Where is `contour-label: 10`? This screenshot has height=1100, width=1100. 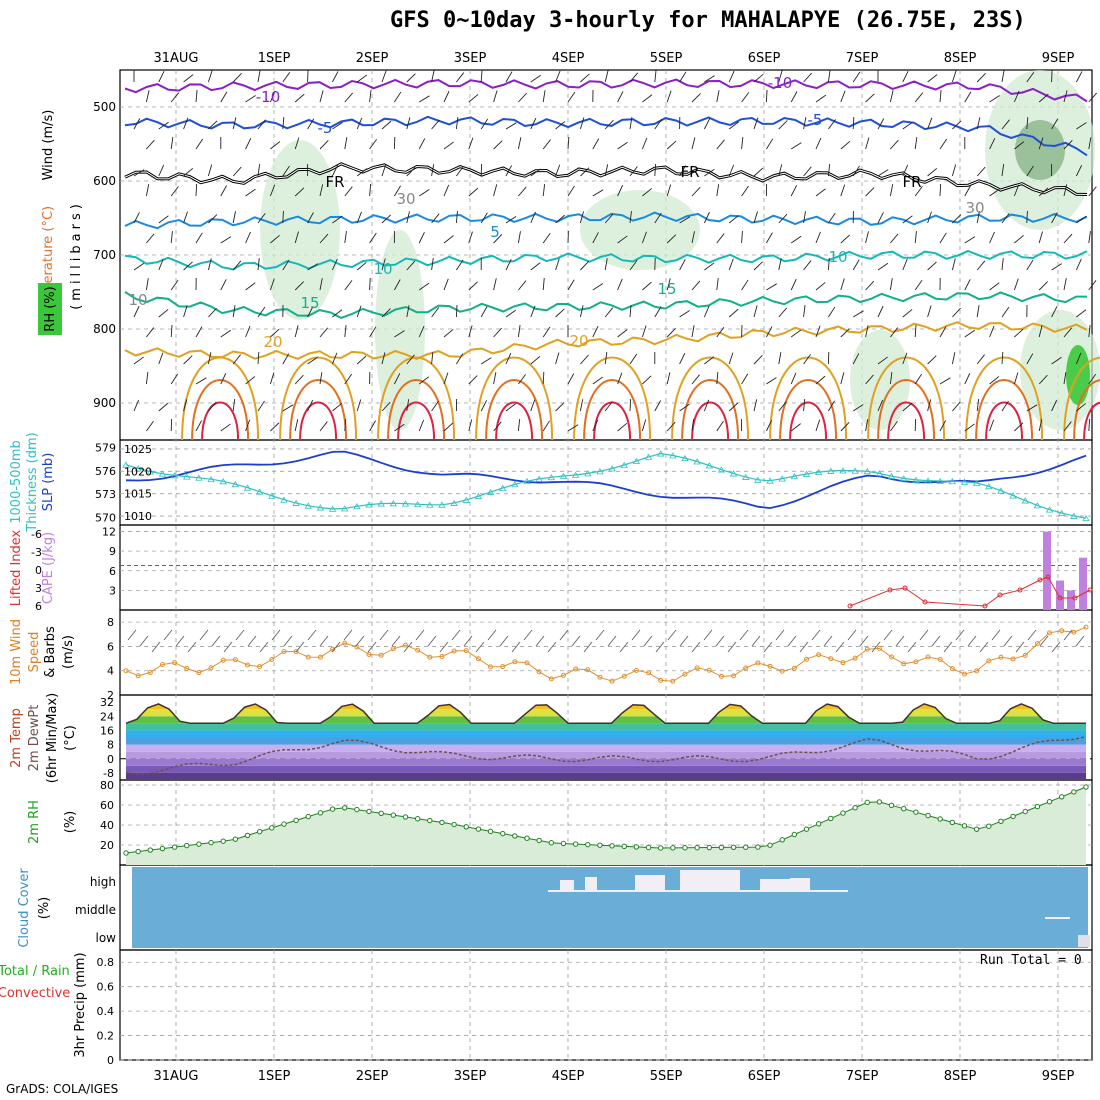
contour-label: 10 is located at coordinates (837, 257).